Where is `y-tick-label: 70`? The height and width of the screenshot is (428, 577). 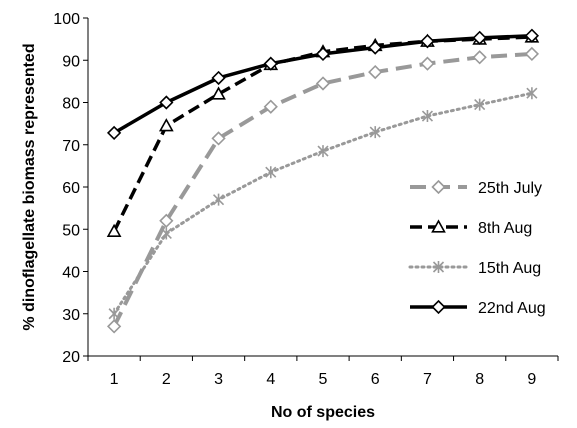
y-tick-label: 70 is located at coordinates (71, 146).